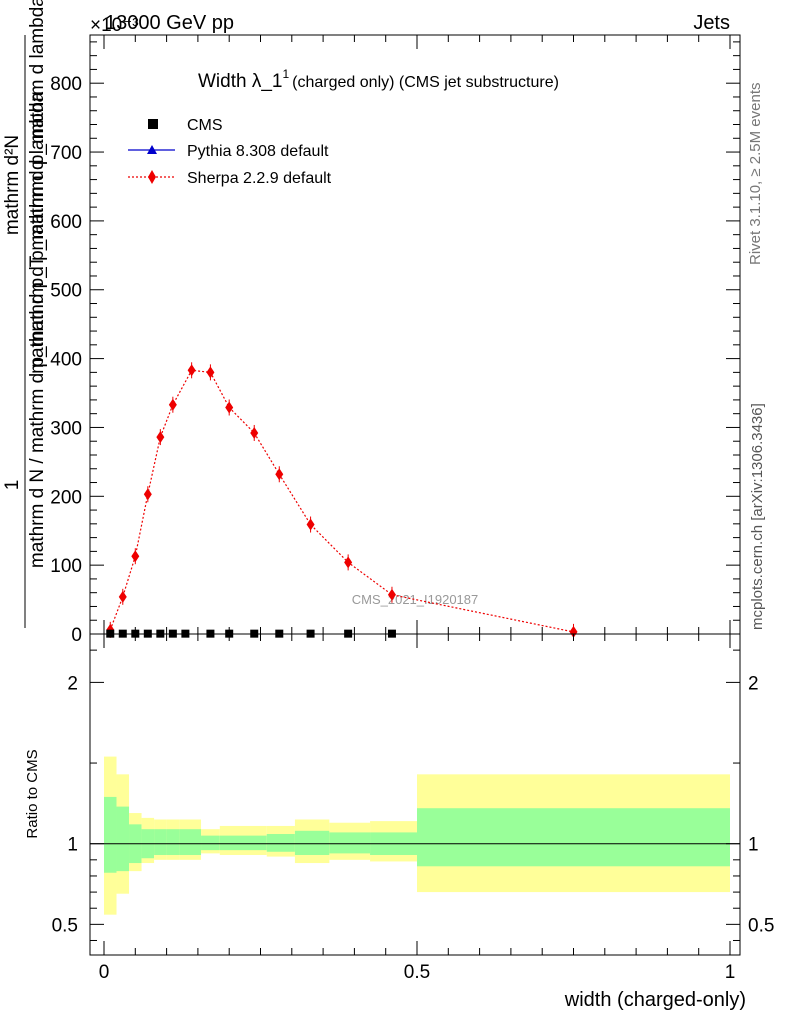 This screenshot has width=786, height=1024. I want to click on legend-marker-pythia, so click(152, 149).